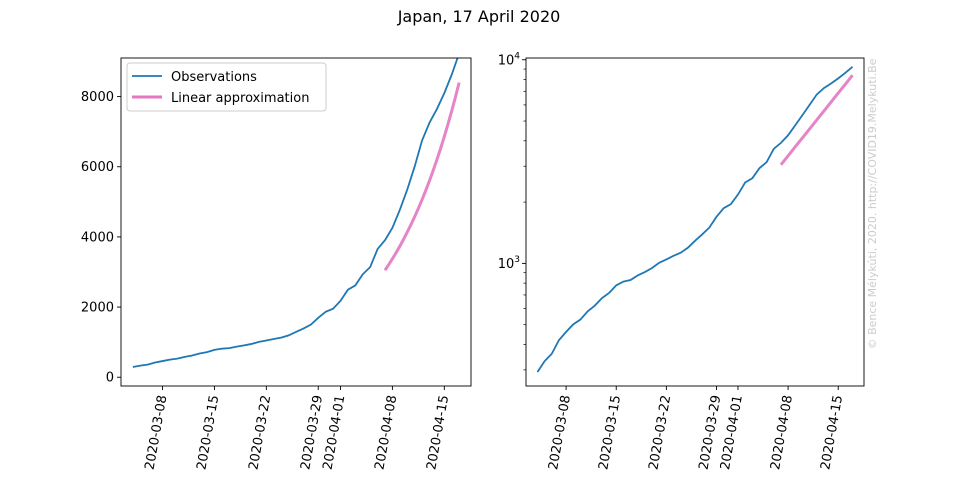 This screenshot has height=480, width=960. What do you see at coordinates (97, 167) in the screenshot?
I see `y-tick-label: 6000` at bounding box center [97, 167].